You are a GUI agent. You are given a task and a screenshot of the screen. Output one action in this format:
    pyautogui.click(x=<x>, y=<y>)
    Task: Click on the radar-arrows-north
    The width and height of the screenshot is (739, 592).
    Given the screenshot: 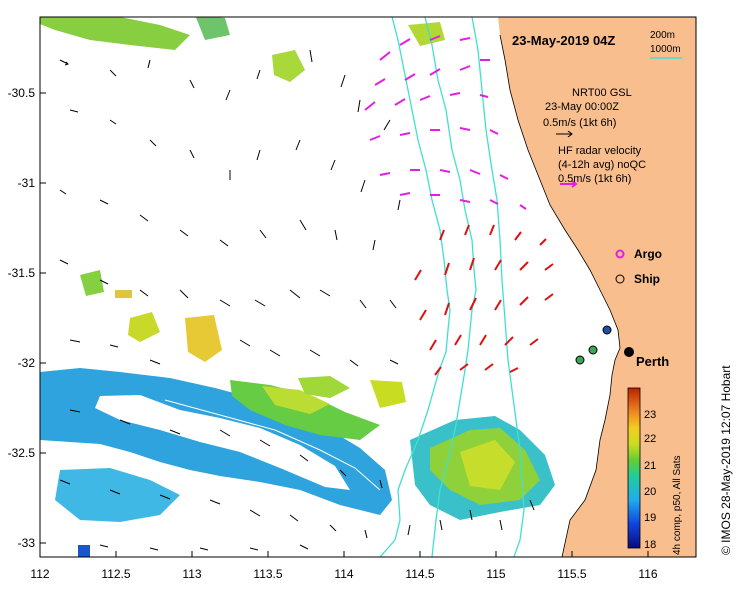 What is the action you would take?
    pyautogui.click(x=471, y=122)
    